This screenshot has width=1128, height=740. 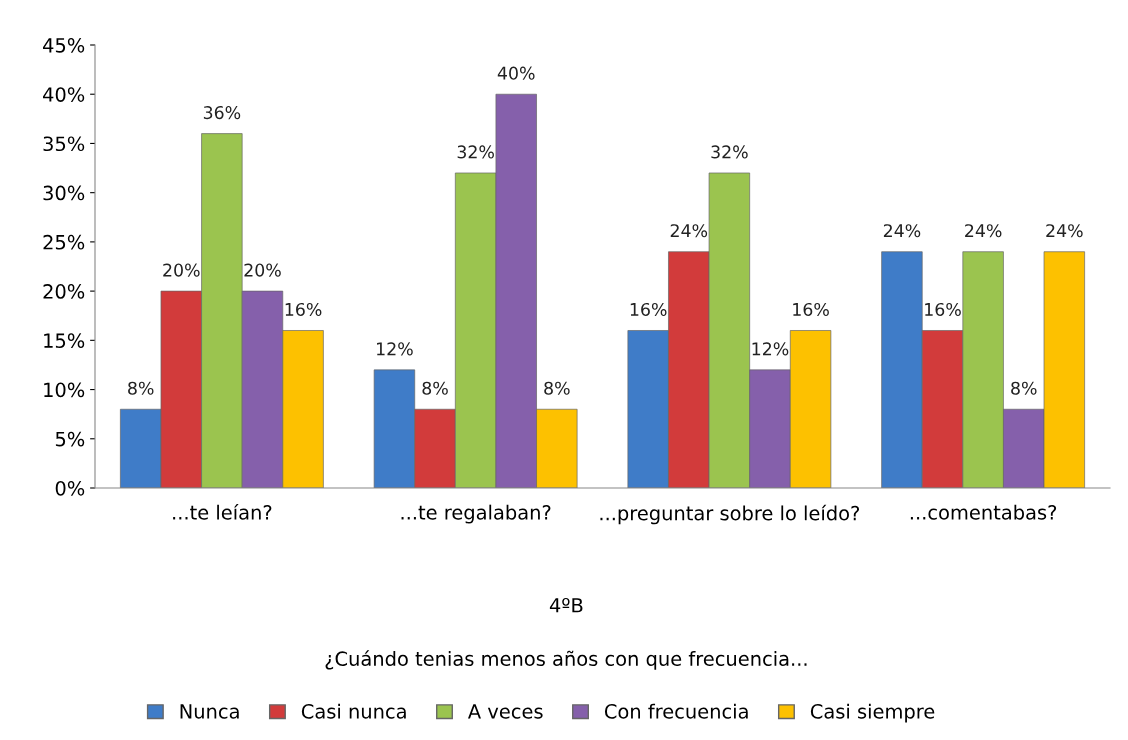 What do you see at coordinates (64, 390) in the screenshot?
I see `y-tick-label: 10%` at bounding box center [64, 390].